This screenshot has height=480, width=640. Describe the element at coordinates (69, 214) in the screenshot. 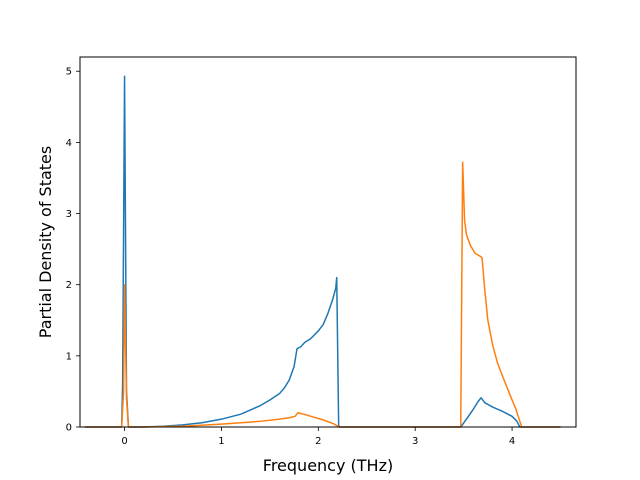

I see `y-tick-label: 3` at that location.